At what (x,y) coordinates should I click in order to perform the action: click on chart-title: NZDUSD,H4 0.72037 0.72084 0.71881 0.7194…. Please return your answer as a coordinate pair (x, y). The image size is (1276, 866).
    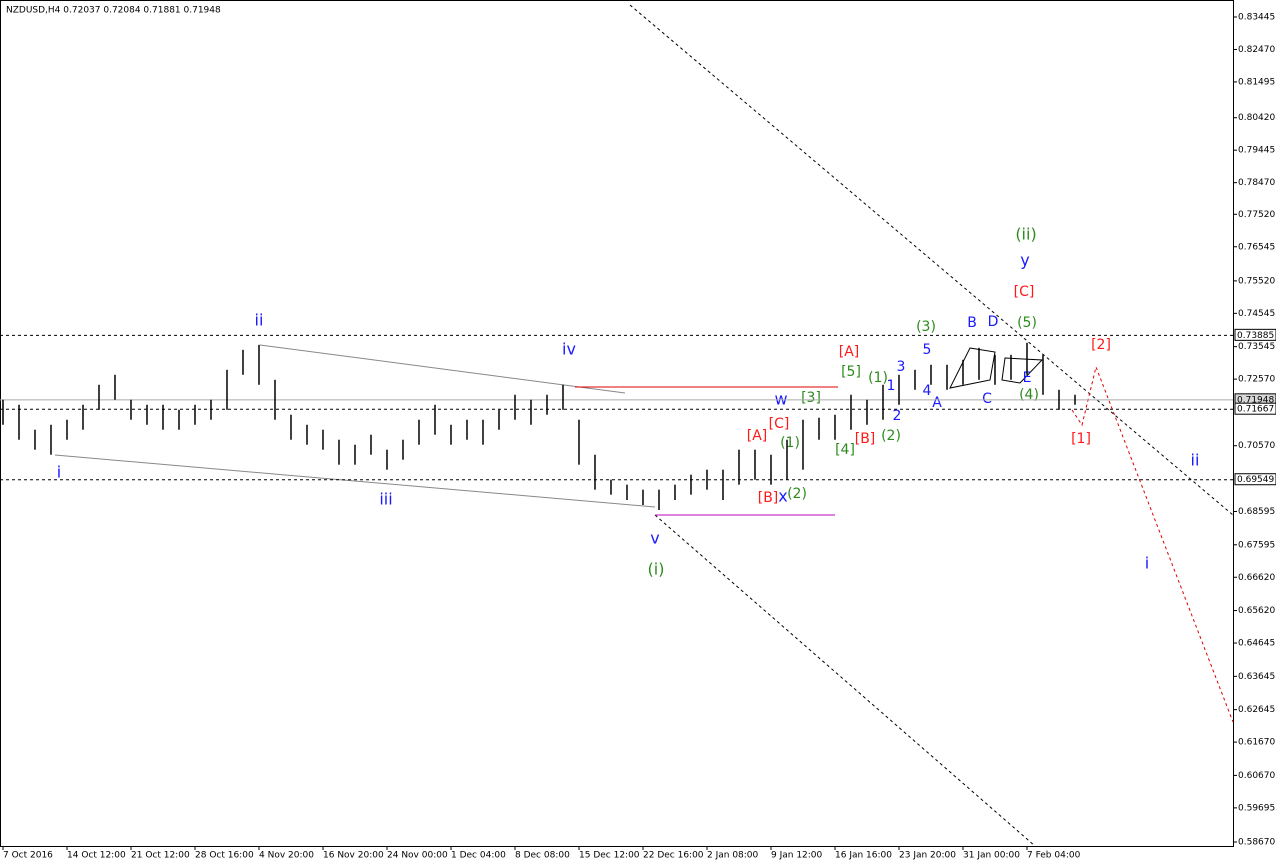
    Looking at the image, I should click on (113, 11).